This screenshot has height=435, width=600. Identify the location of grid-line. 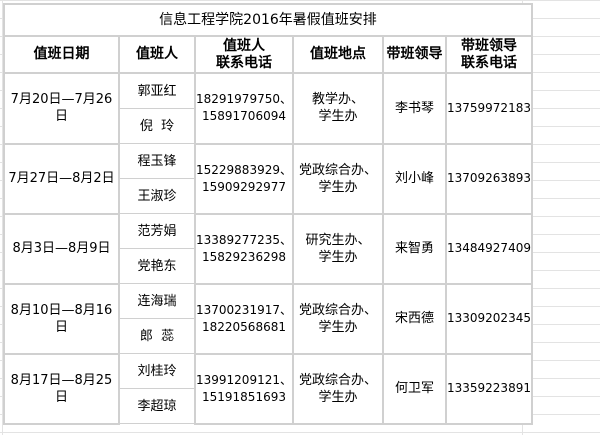
(2, 217).